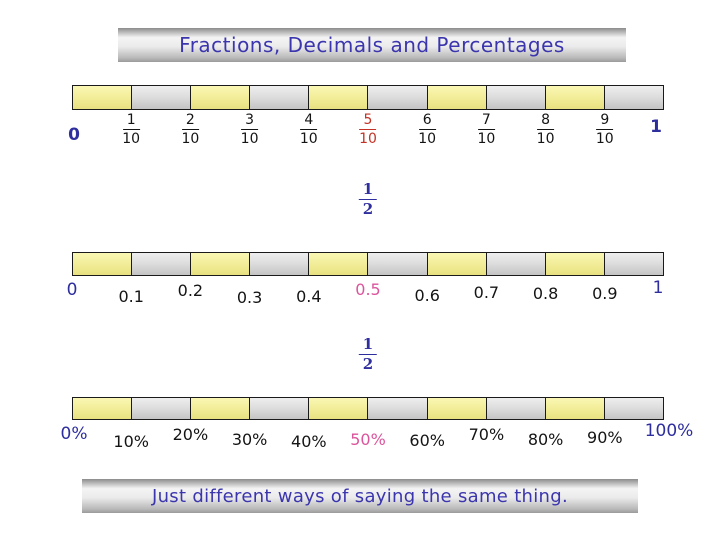  Describe the element at coordinates (368, 439) in the screenshot. I see `percentages-tick-label: 50%` at that location.